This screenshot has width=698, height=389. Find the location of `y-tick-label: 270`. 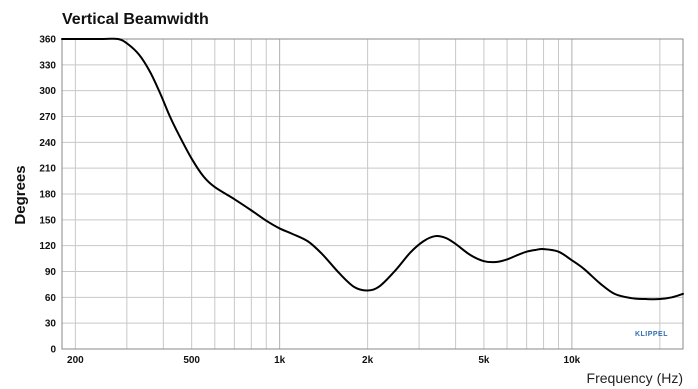

y-tick-label: 270 is located at coordinates (47, 117).